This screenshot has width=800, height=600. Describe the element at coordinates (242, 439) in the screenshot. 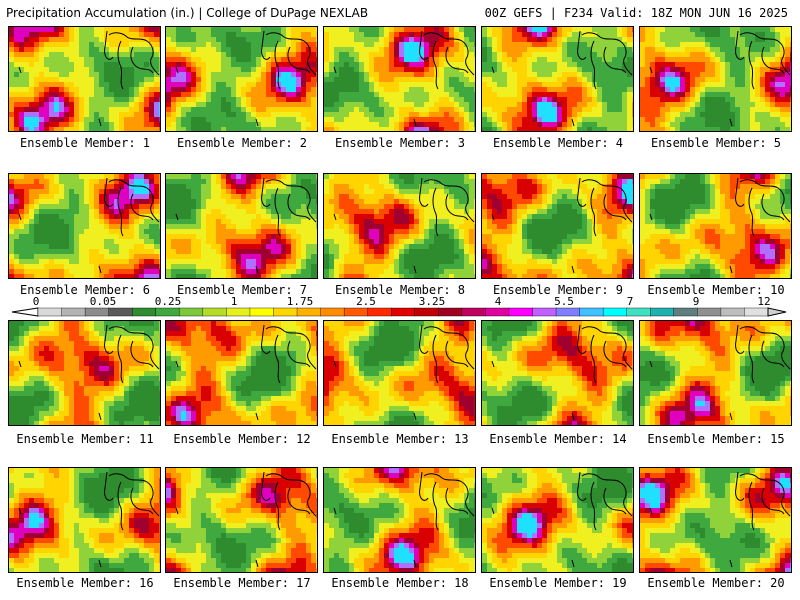

I see `panel-caption: Ensemble Member: 12` at that location.